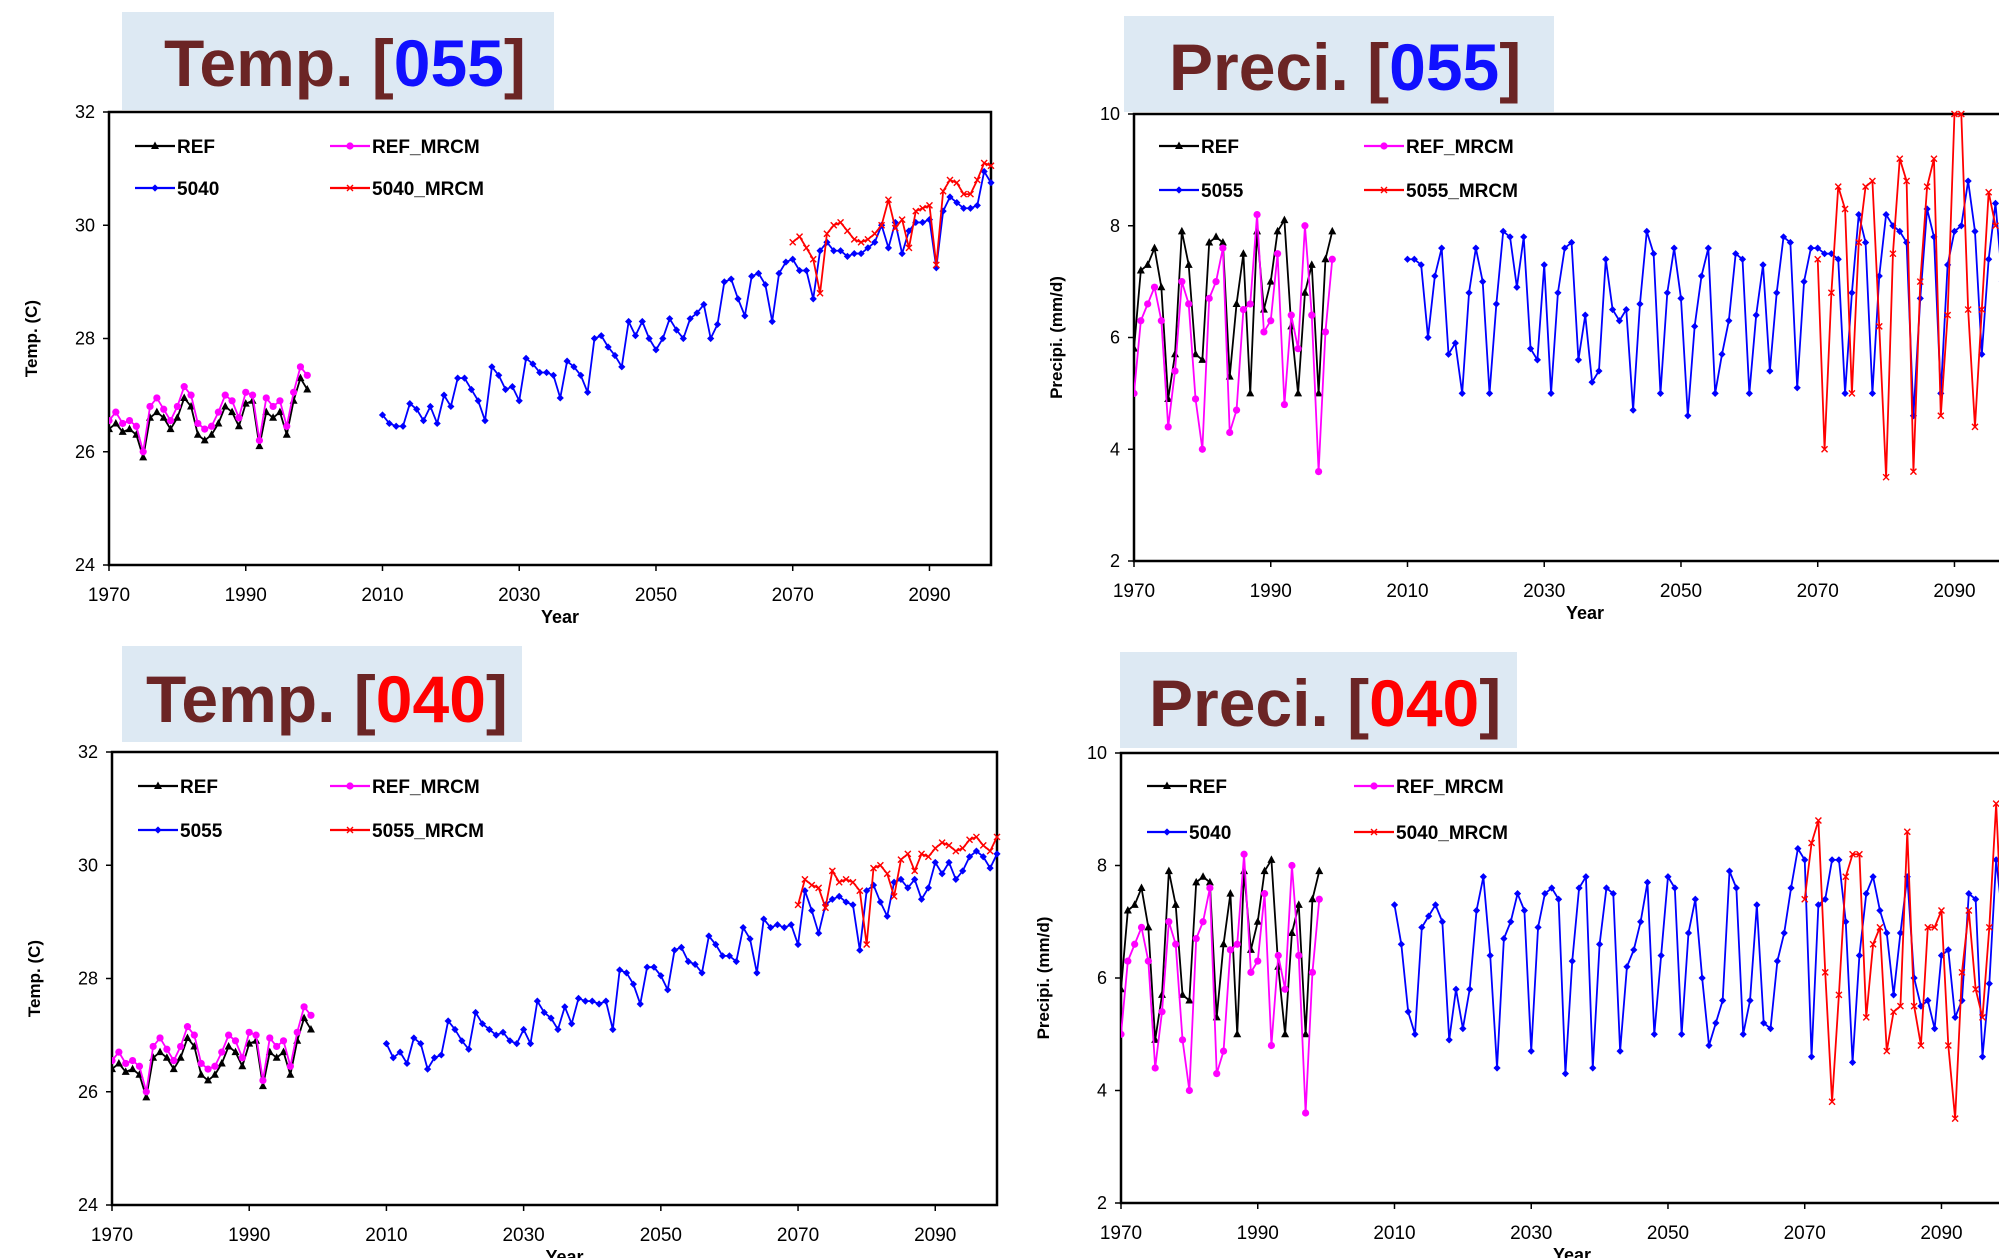 This screenshot has width=1999, height=1258. I want to click on y-tick-label: 4, so click(1115, 449).